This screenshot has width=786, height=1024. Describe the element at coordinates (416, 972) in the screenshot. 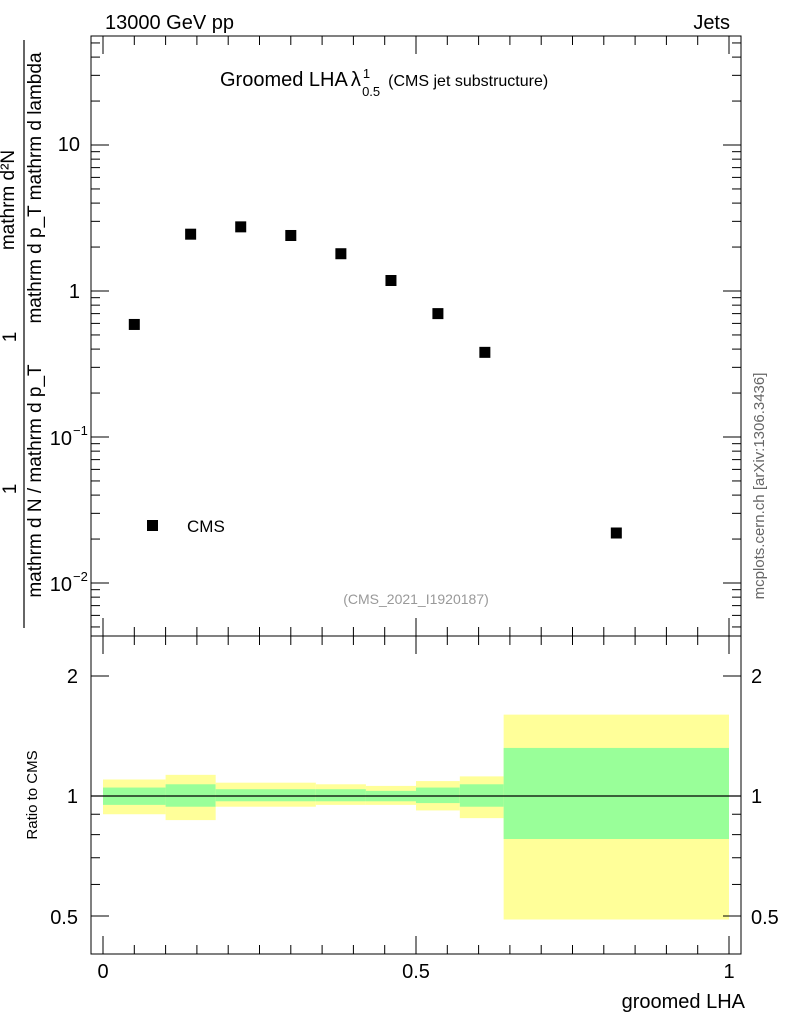

I see `xtick-label-0-5: 0.5` at that location.